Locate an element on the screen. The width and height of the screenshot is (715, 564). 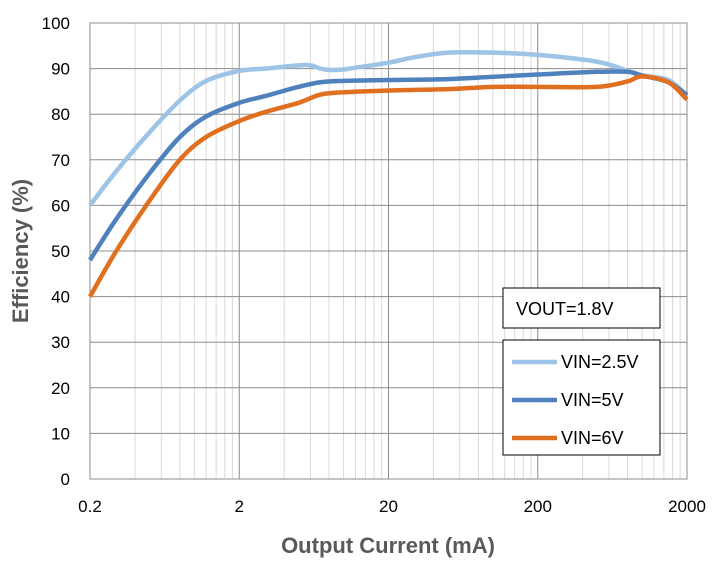
y-tick-label: 20 is located at coordinates (60, 388).